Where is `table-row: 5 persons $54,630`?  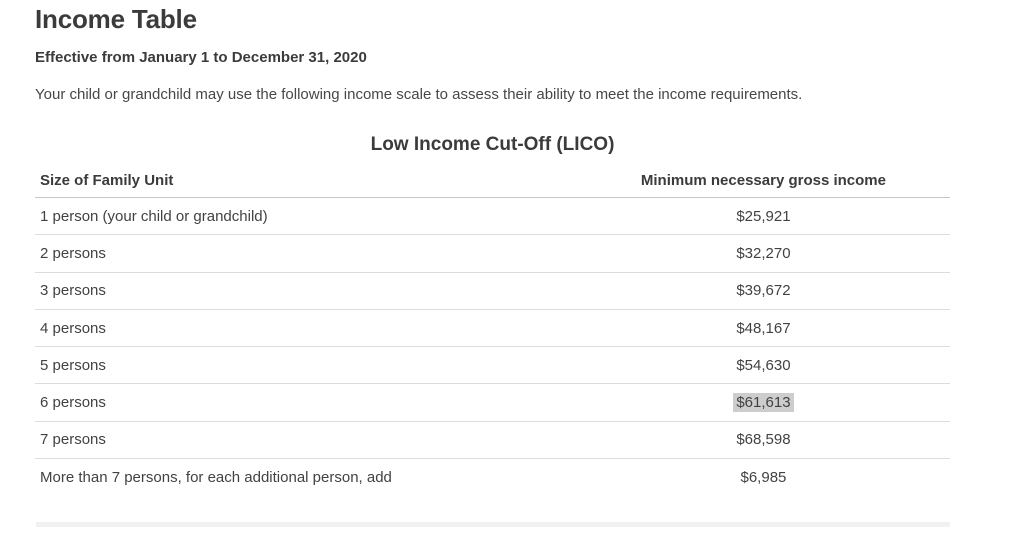
table-row: 5 persons $54,630 is located at coordinates (492, 365).